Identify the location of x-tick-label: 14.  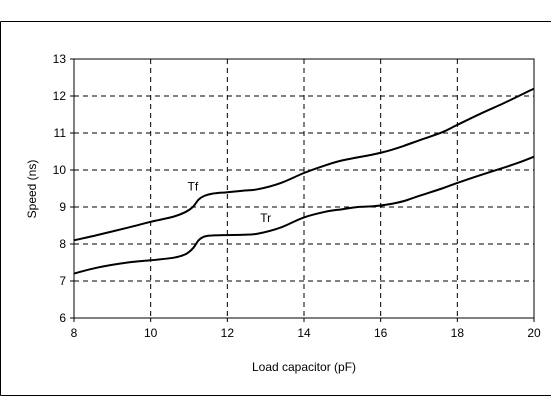
(304, 333).